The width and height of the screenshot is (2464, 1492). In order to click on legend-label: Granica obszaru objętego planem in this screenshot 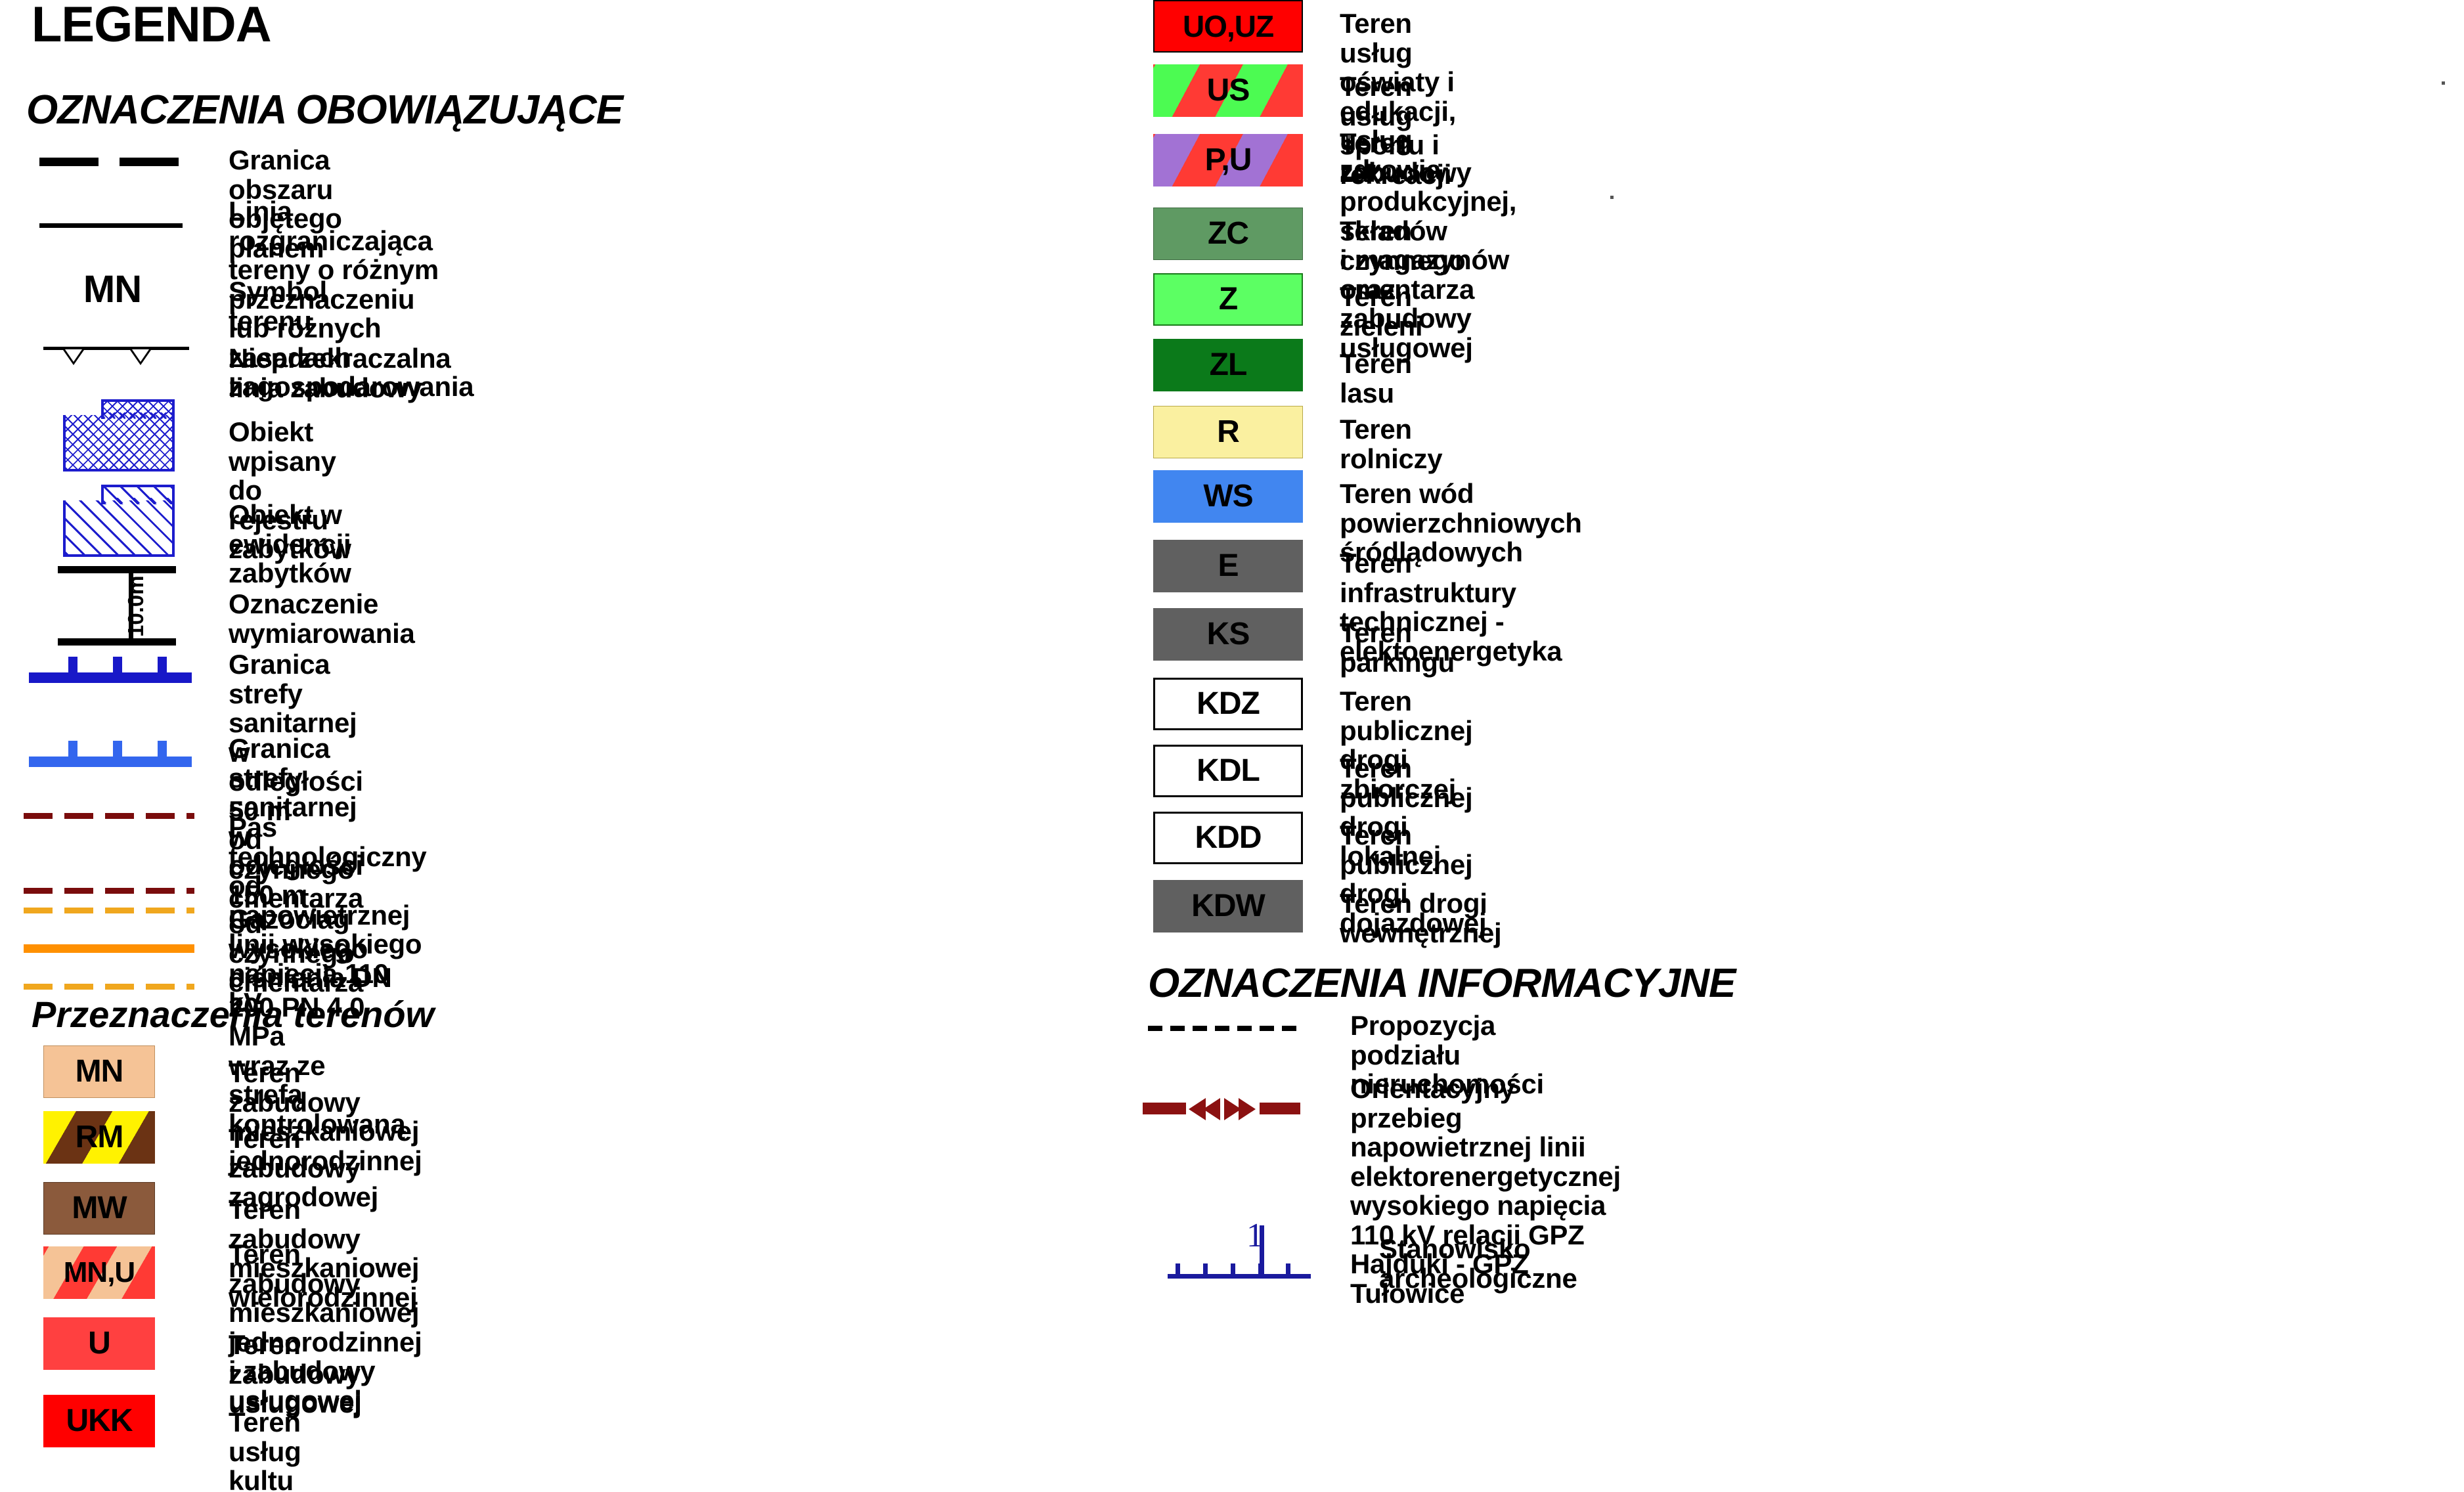, I will do `click(285, 203)`.